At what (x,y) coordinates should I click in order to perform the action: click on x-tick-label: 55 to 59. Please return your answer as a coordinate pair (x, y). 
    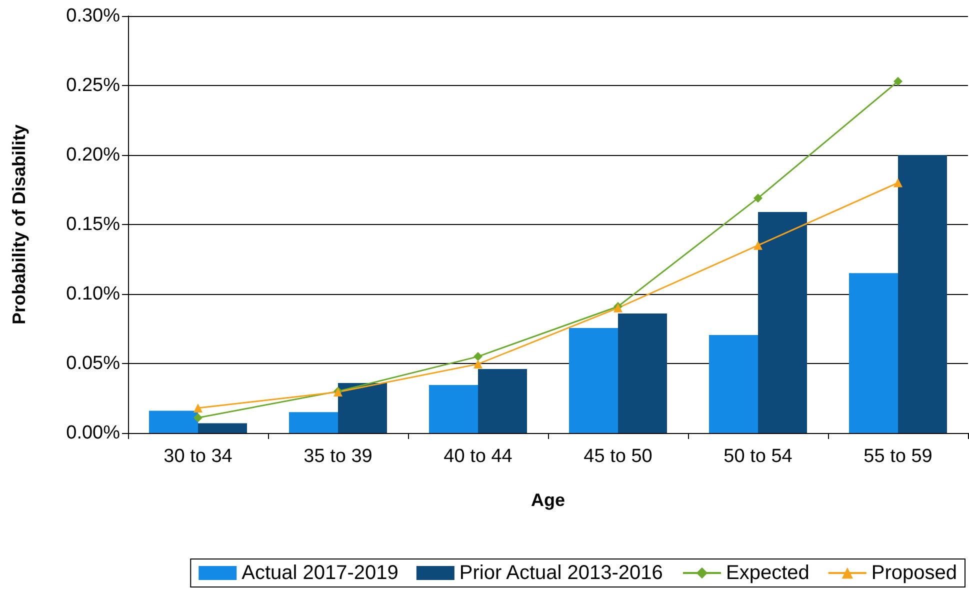
    Looking at the image, I should click on (898, 456).